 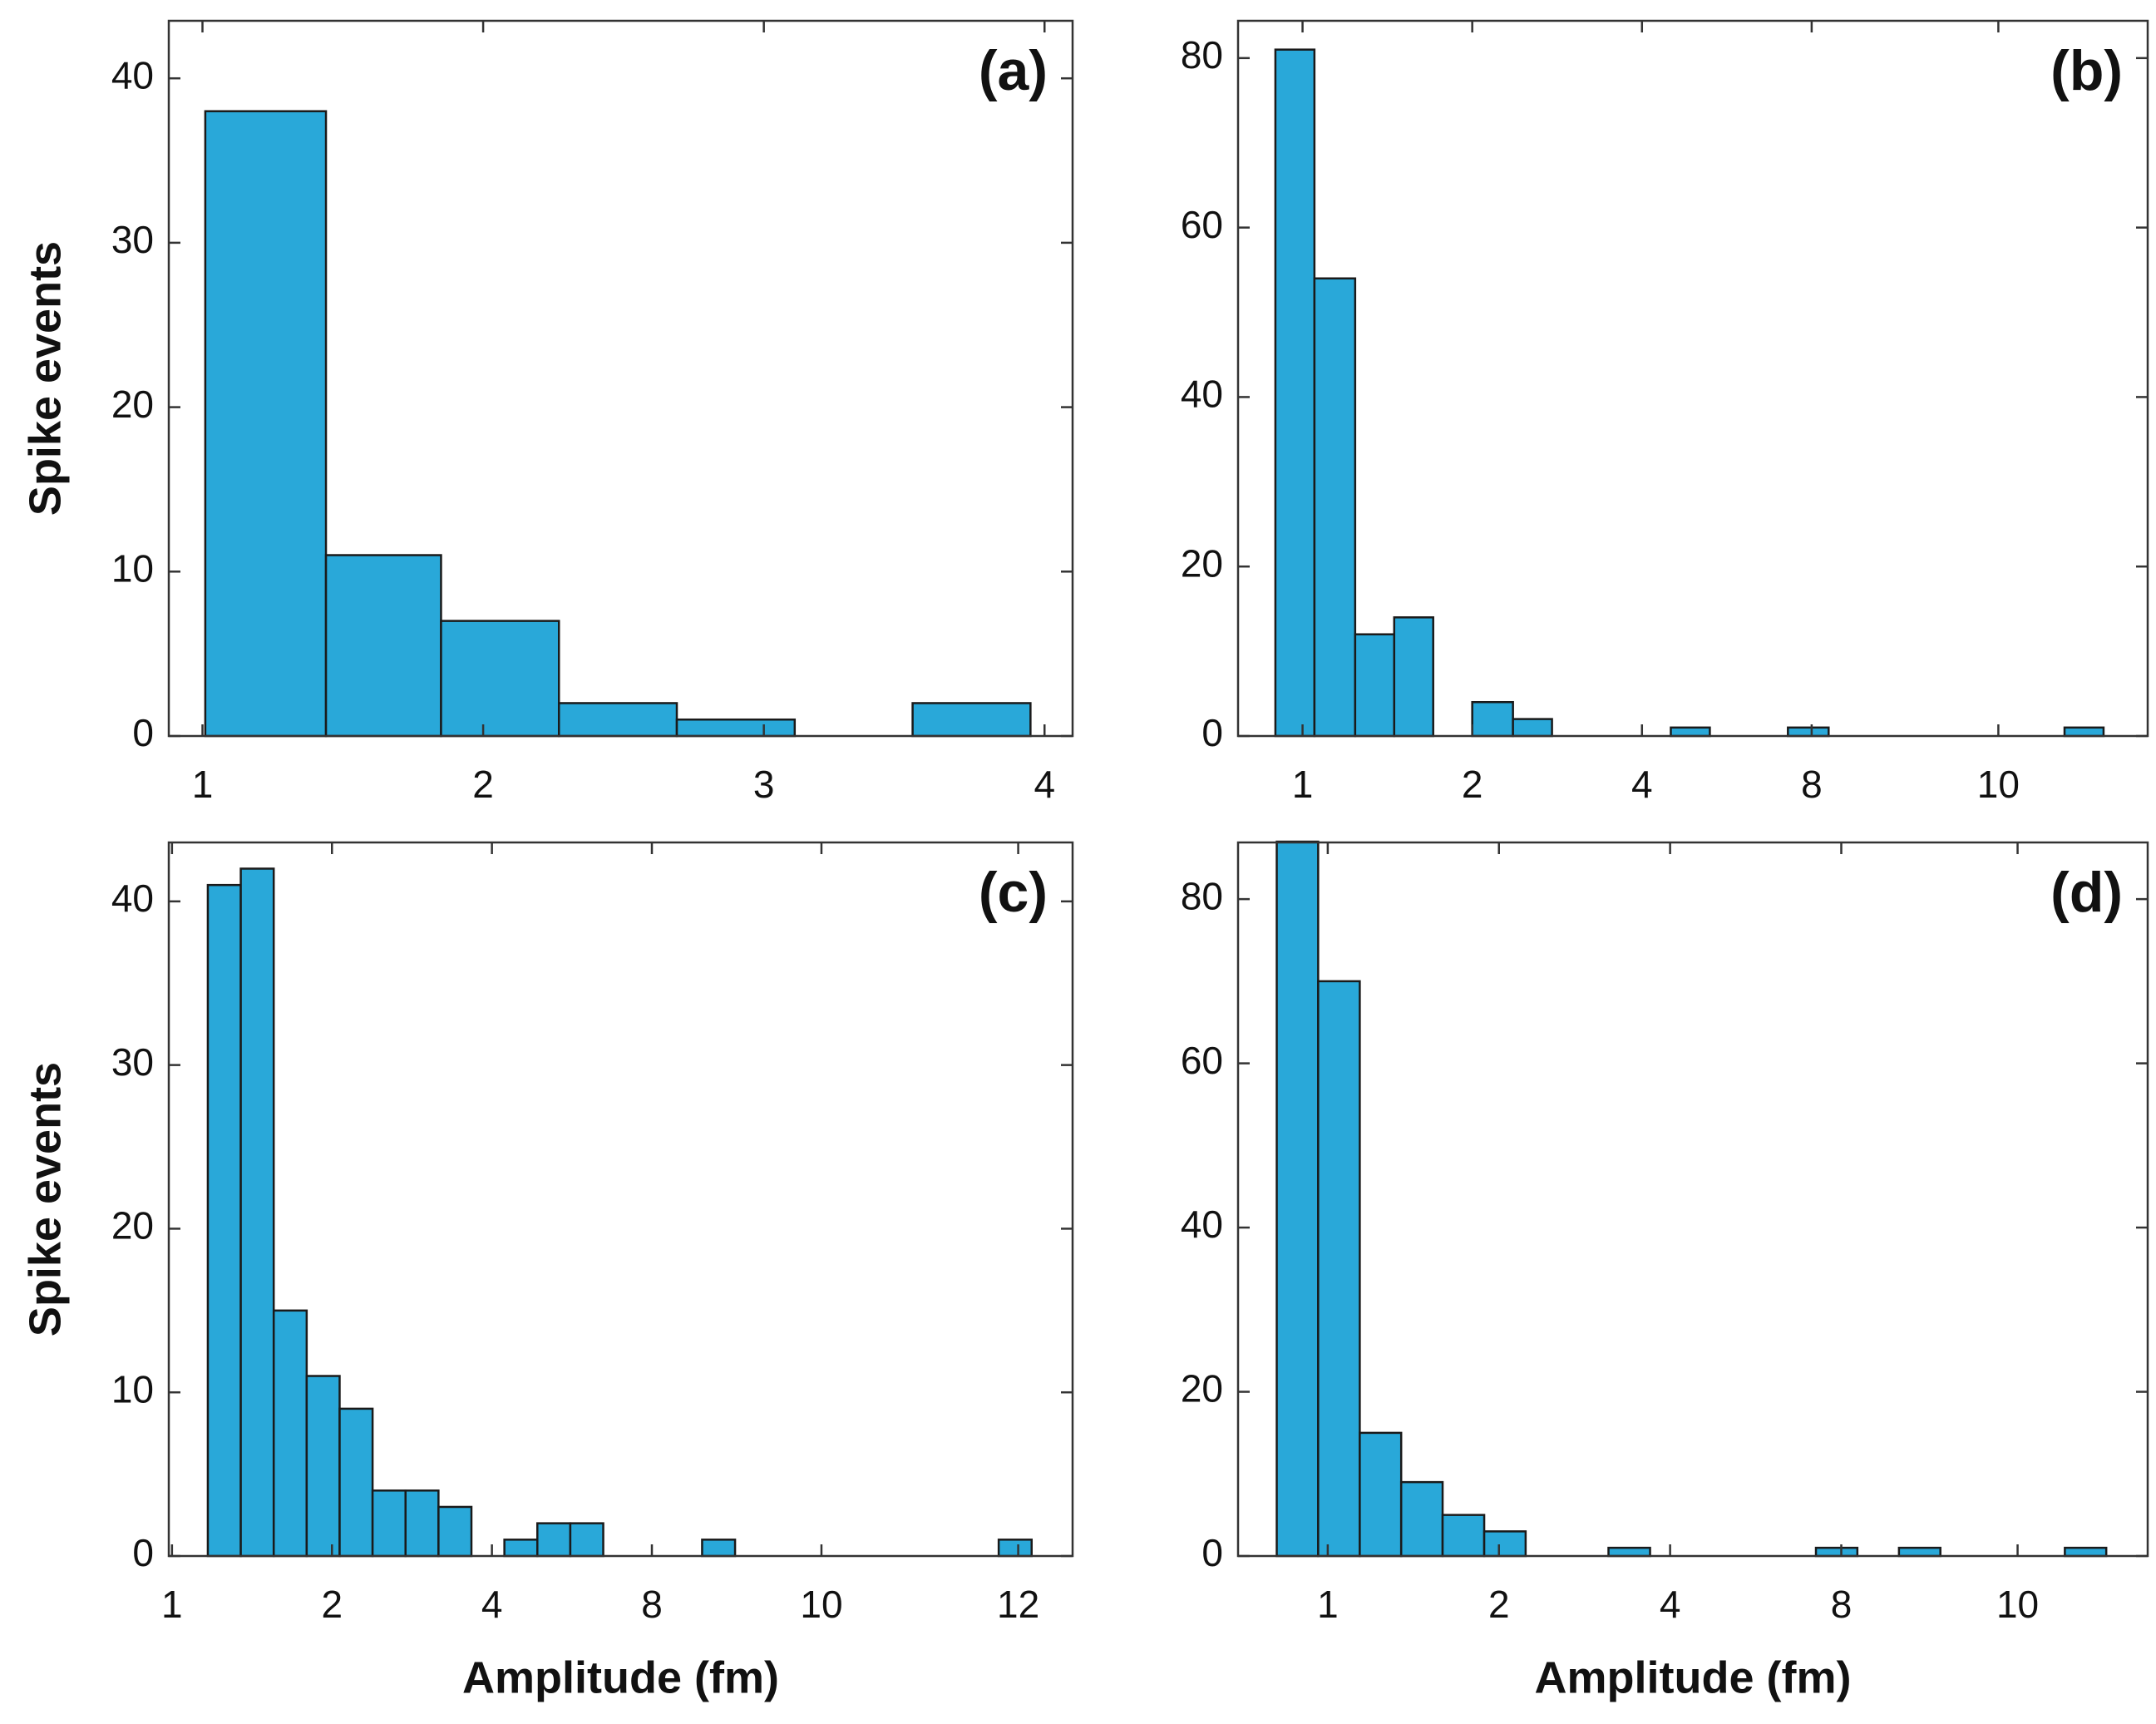 What do you see at coordinates (764, 785) in the screenshot?
I see `x-tick-label: 3` at bounding box center [764, 785].